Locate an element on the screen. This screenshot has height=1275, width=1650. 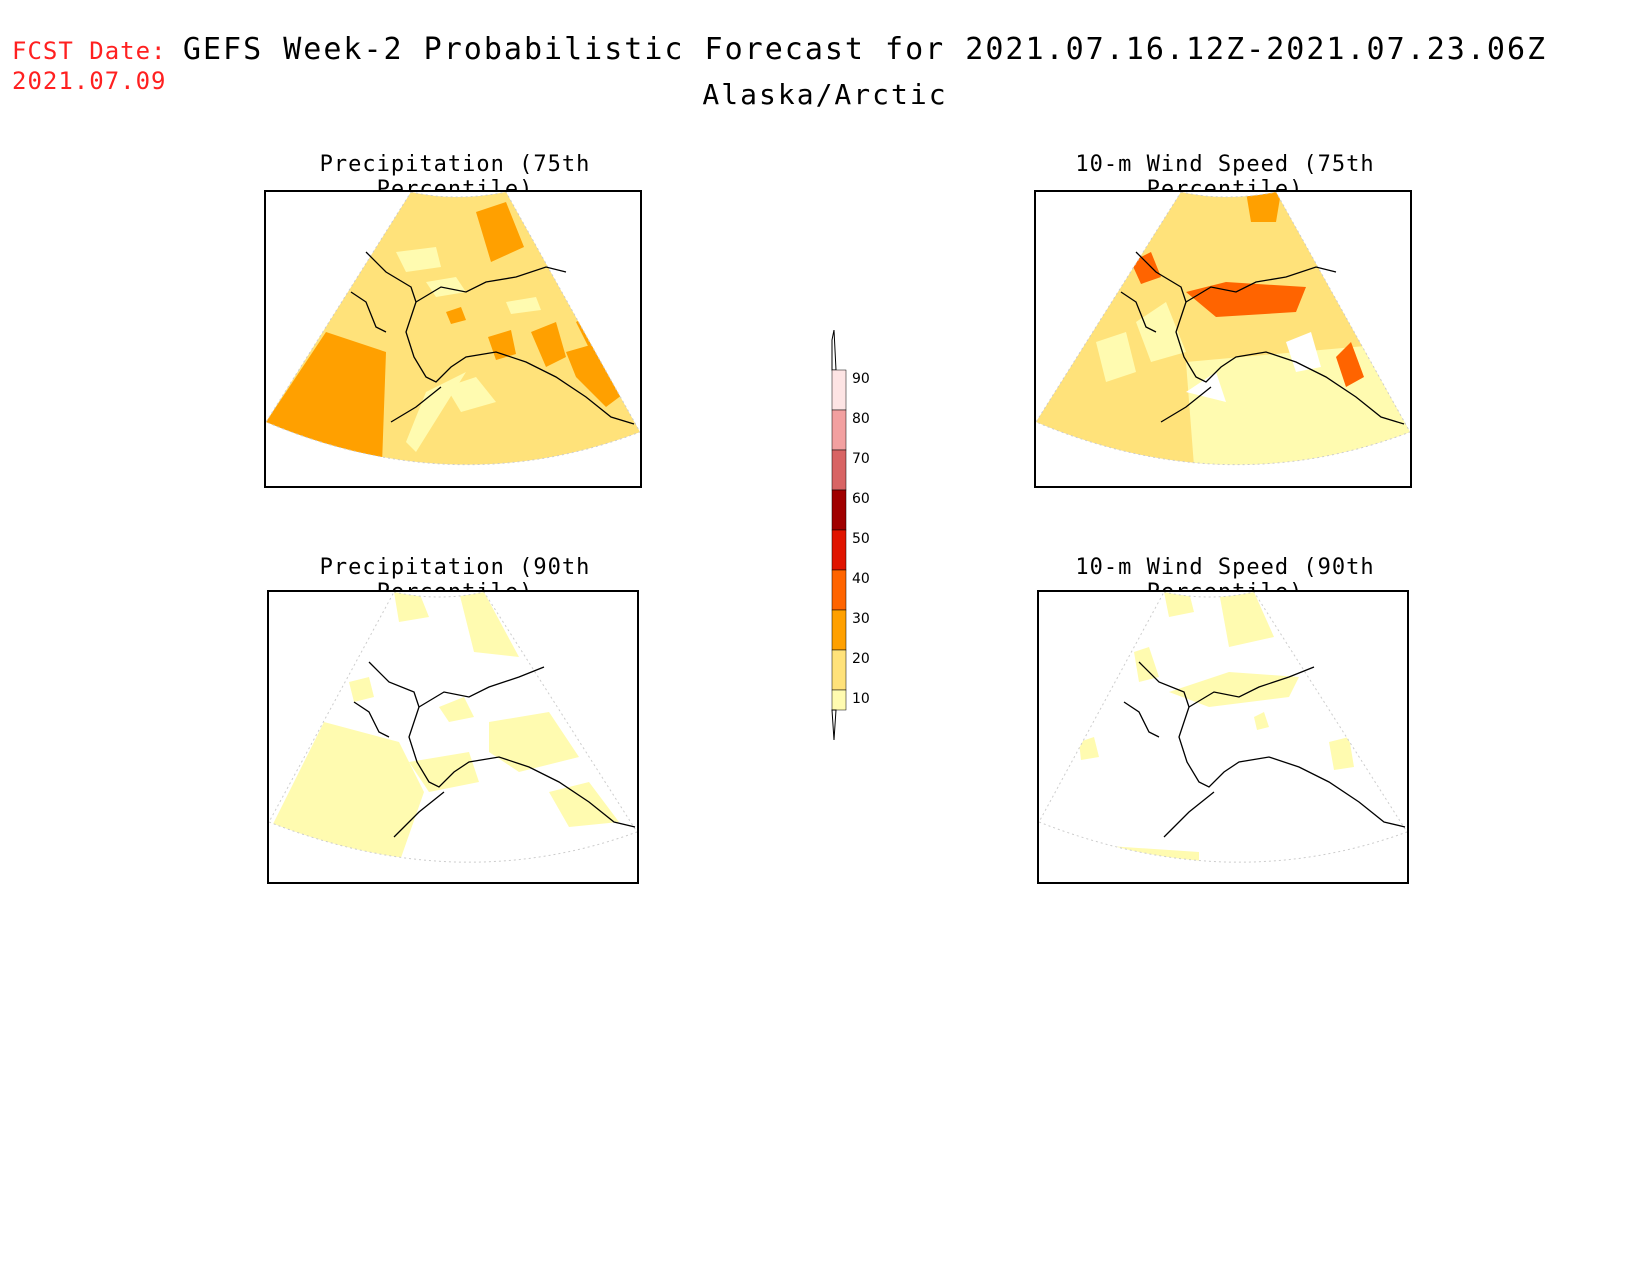
colorbar-label-30: 30 is located at coordinates (861, 619).